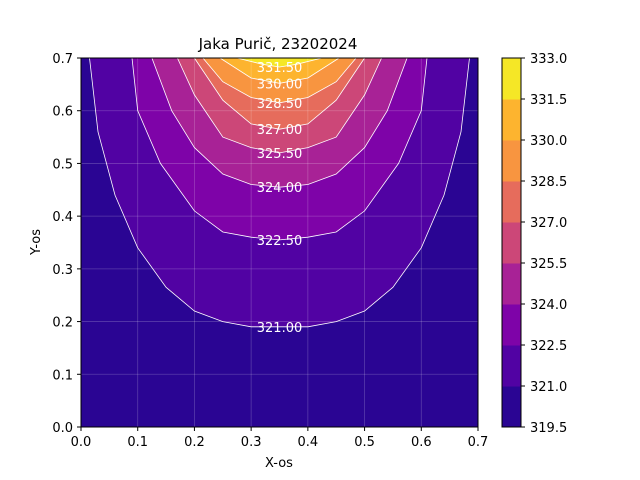  Describe the element at coordinates (548, 59) in the screenshot. I see `colorbar-tick-label: 333.0` at that location.